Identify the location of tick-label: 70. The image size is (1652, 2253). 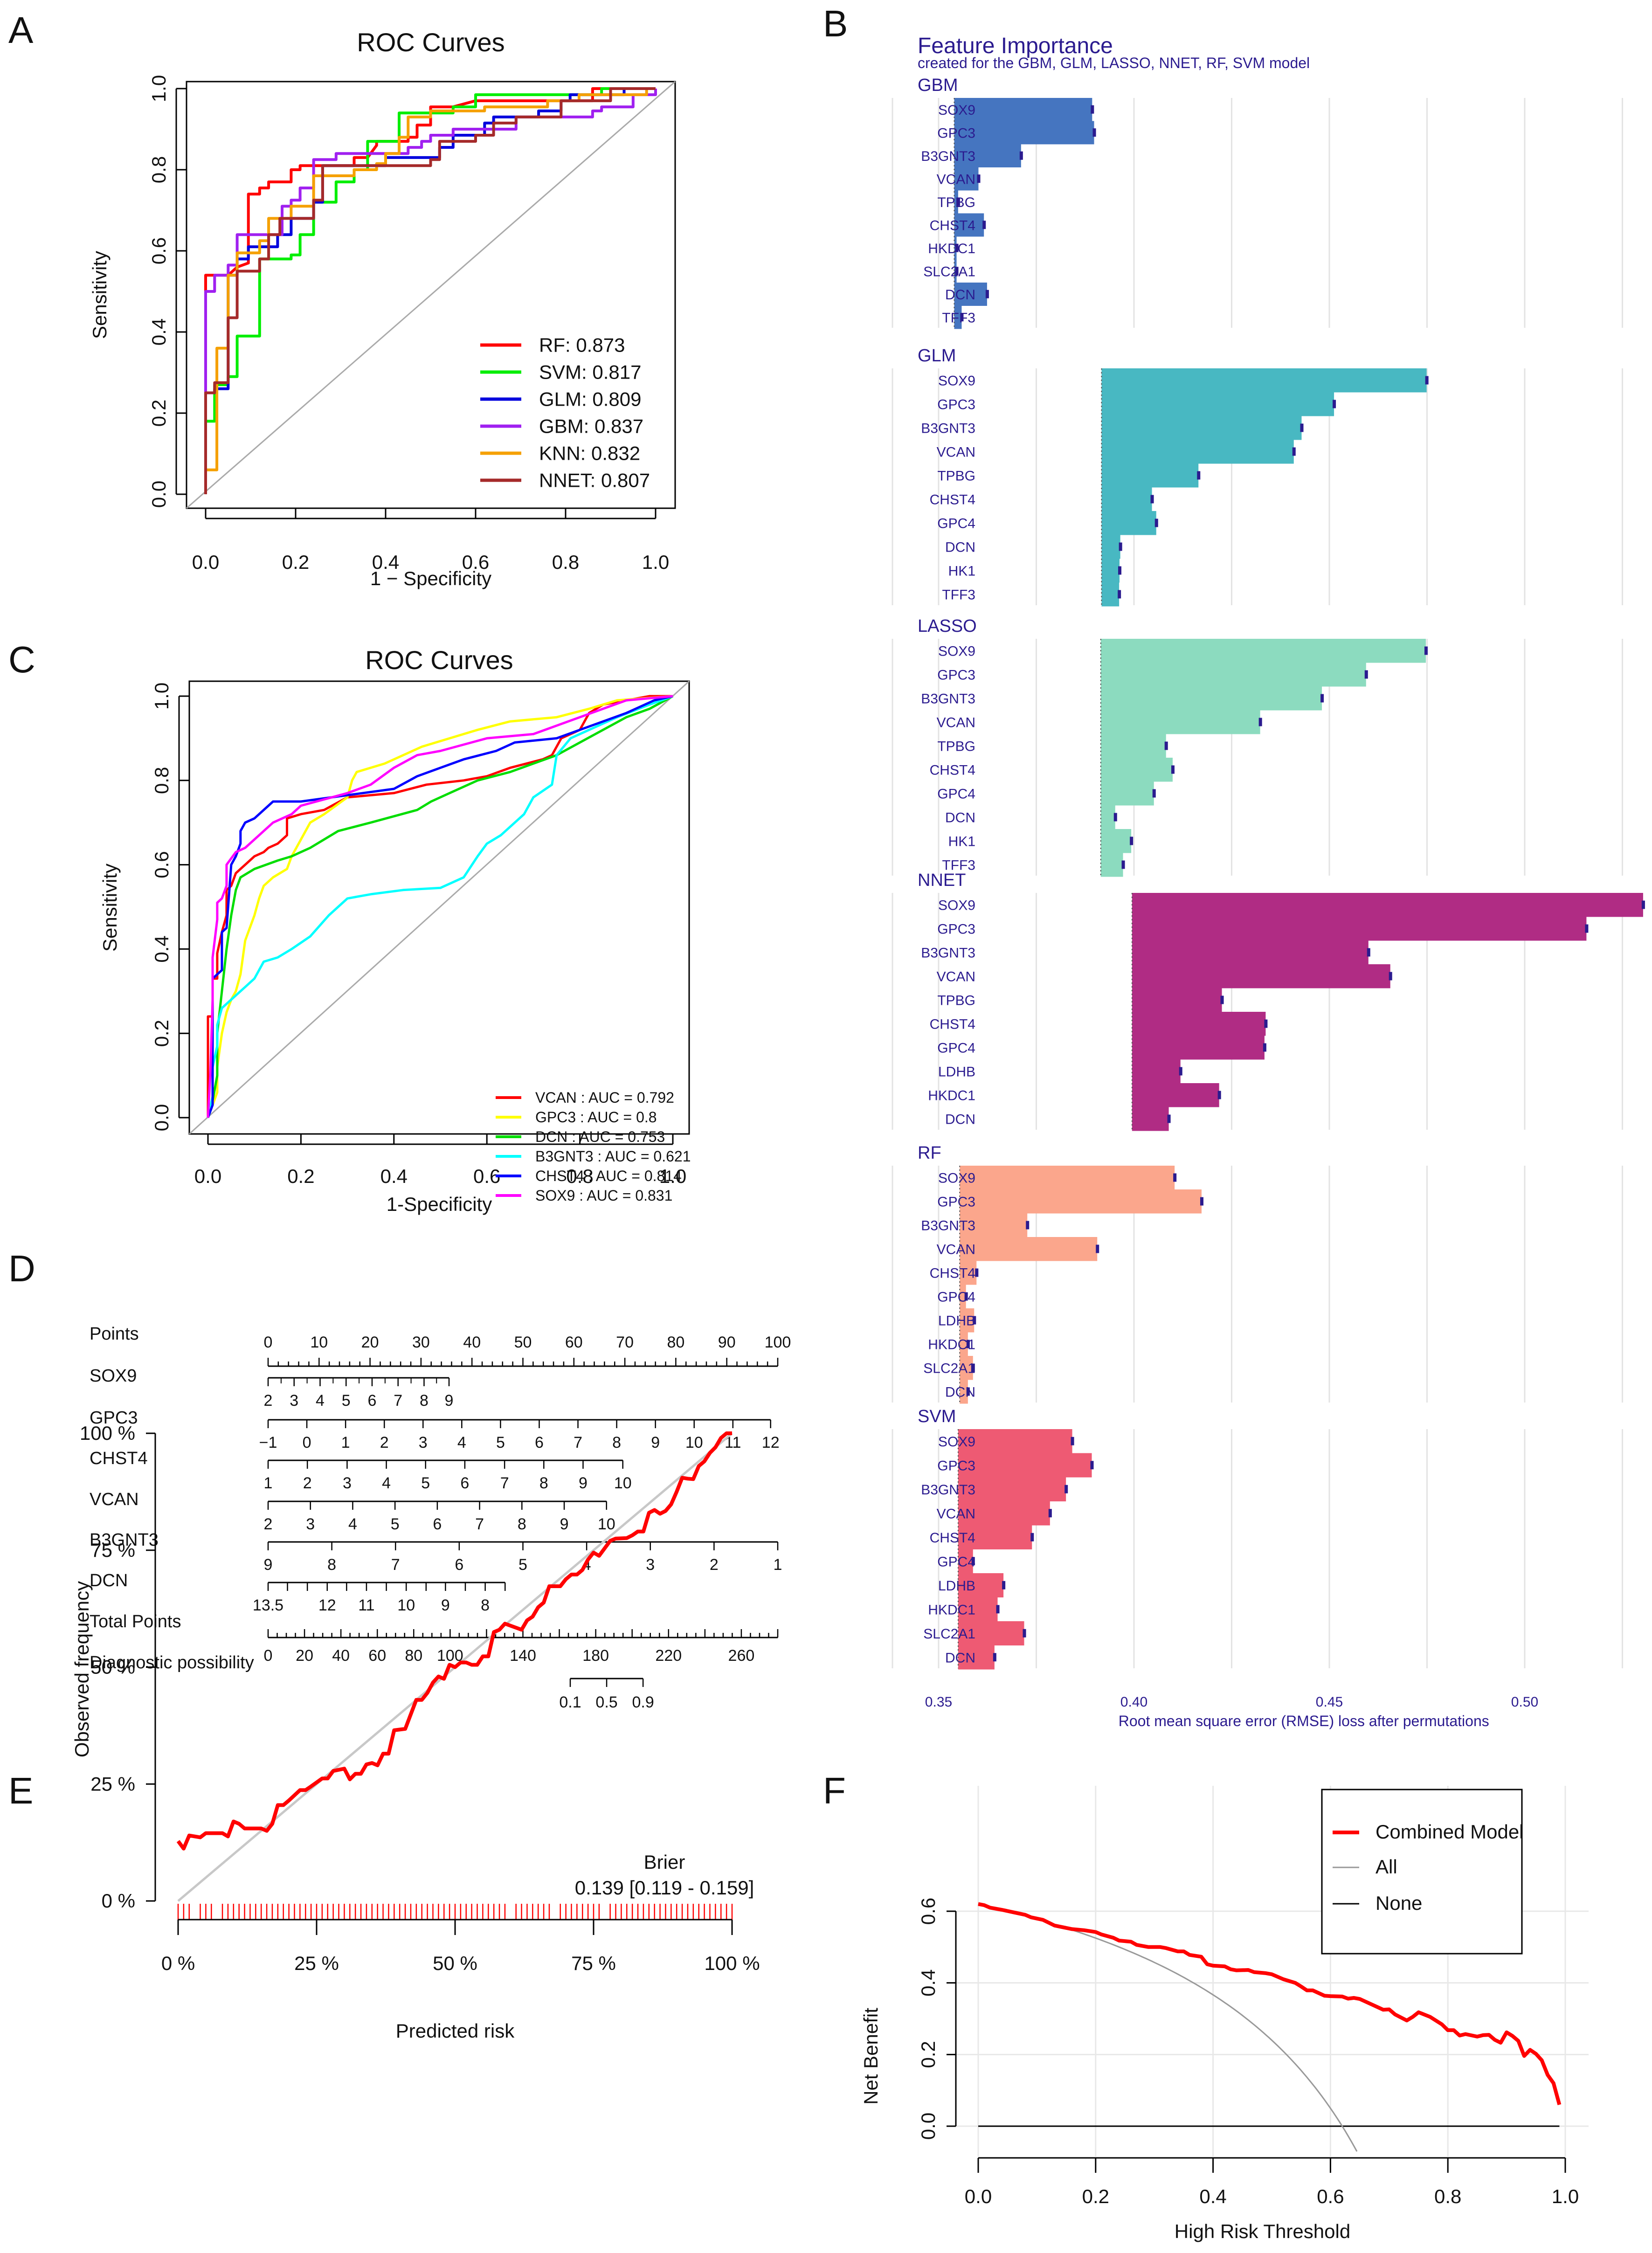
(625, 1343).